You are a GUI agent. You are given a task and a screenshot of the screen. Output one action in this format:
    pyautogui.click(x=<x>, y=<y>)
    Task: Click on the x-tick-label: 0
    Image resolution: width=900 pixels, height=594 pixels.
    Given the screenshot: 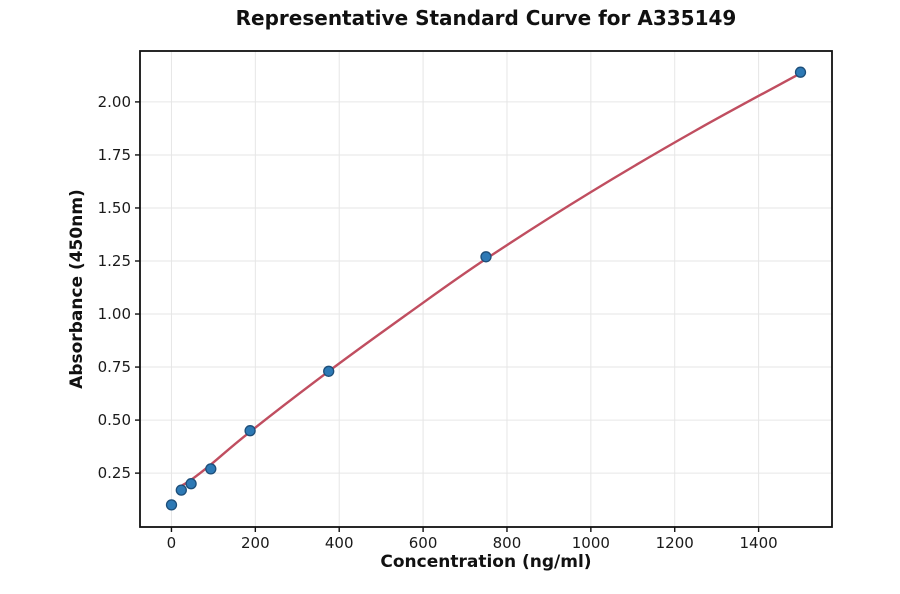 What is the action you would take?
    pyautogui.click(x=172, y=543)
    